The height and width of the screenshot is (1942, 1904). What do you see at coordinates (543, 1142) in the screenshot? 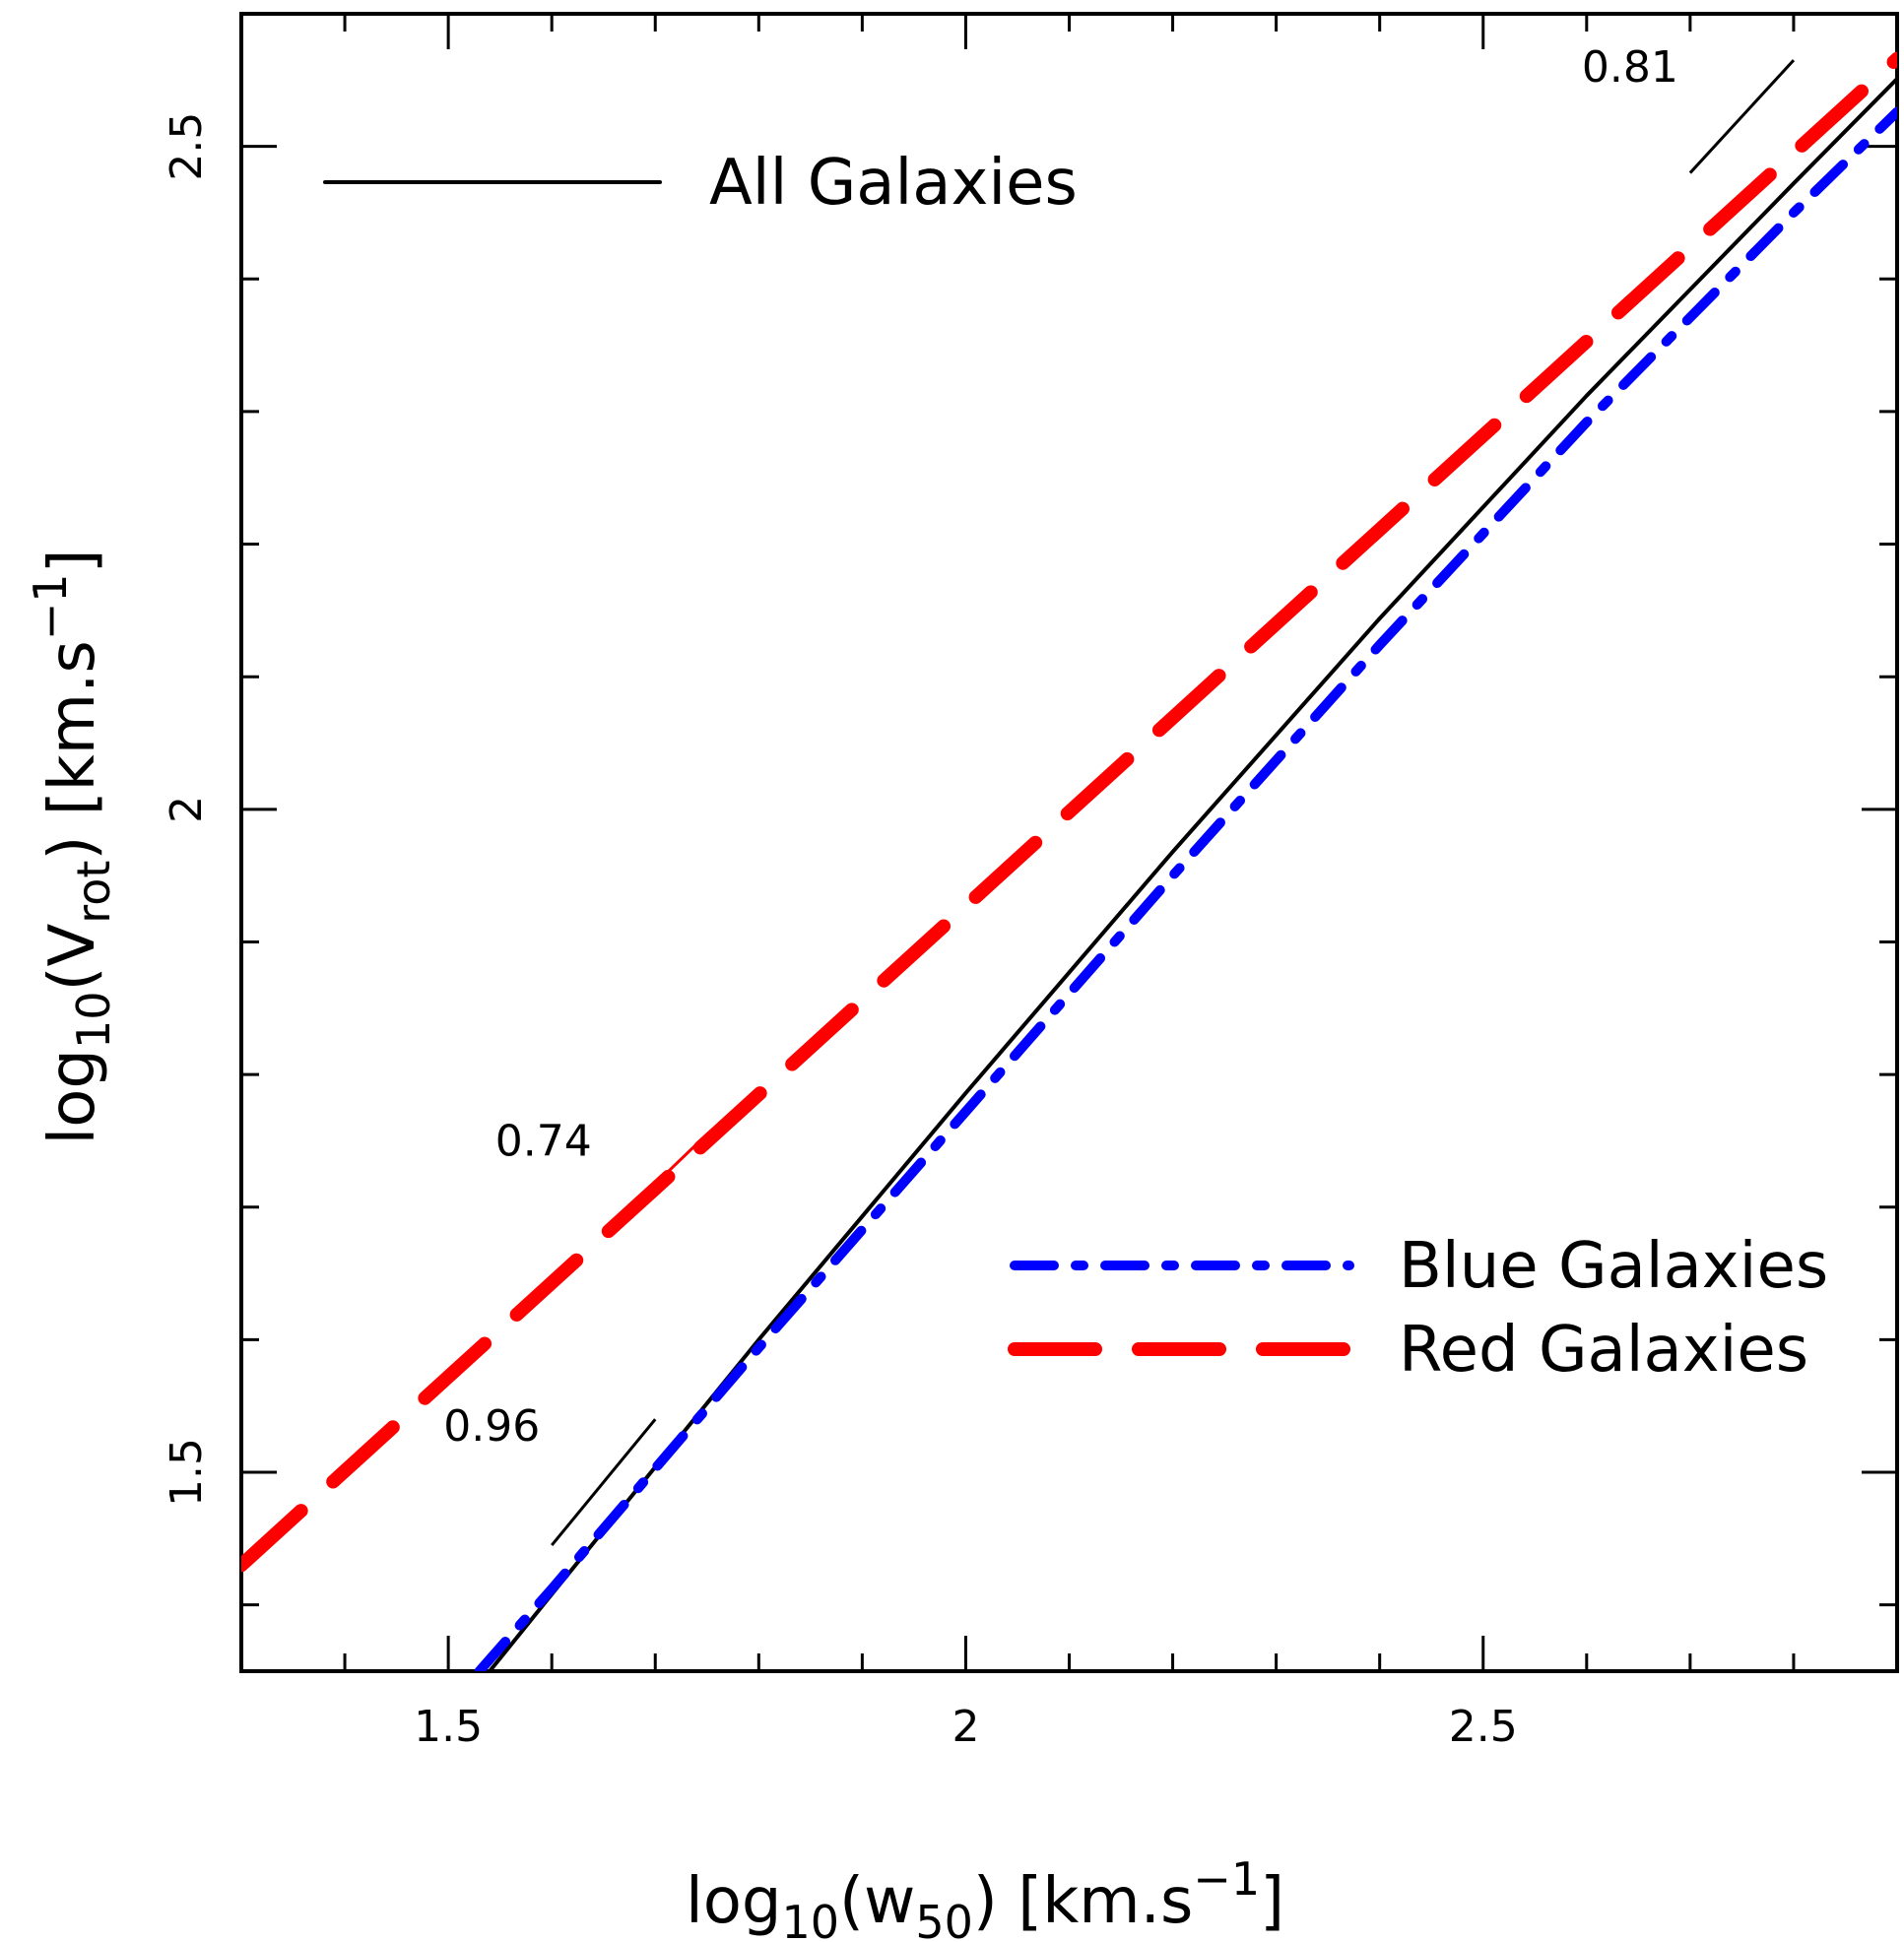
I see `slope-label: 0.74` at bounding box center [543, 1142].